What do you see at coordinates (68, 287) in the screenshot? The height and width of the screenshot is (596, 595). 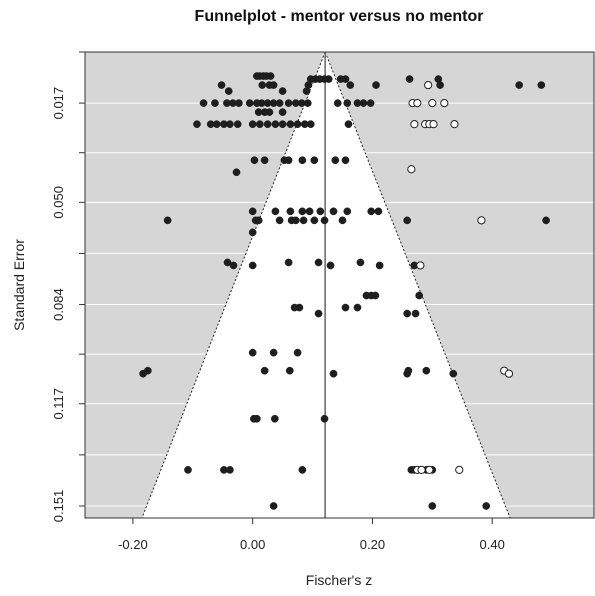 I see `y-axis: 0.017 0.050 0.084 0.117 0.151` at bounding box center [68, 287].